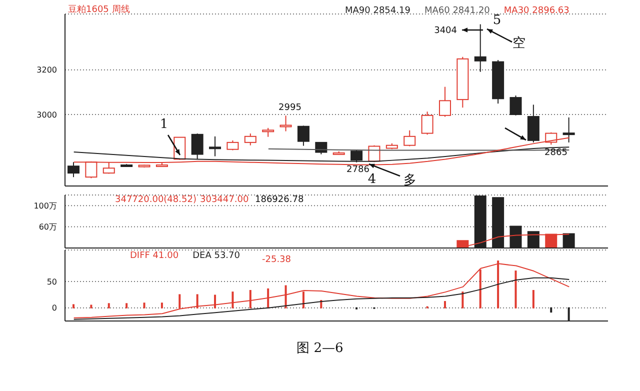 This screenshot has width=640, height=391. Describe the element at coordinates (497, 20) in the screenshot. I see `annotation: 5` at that location.